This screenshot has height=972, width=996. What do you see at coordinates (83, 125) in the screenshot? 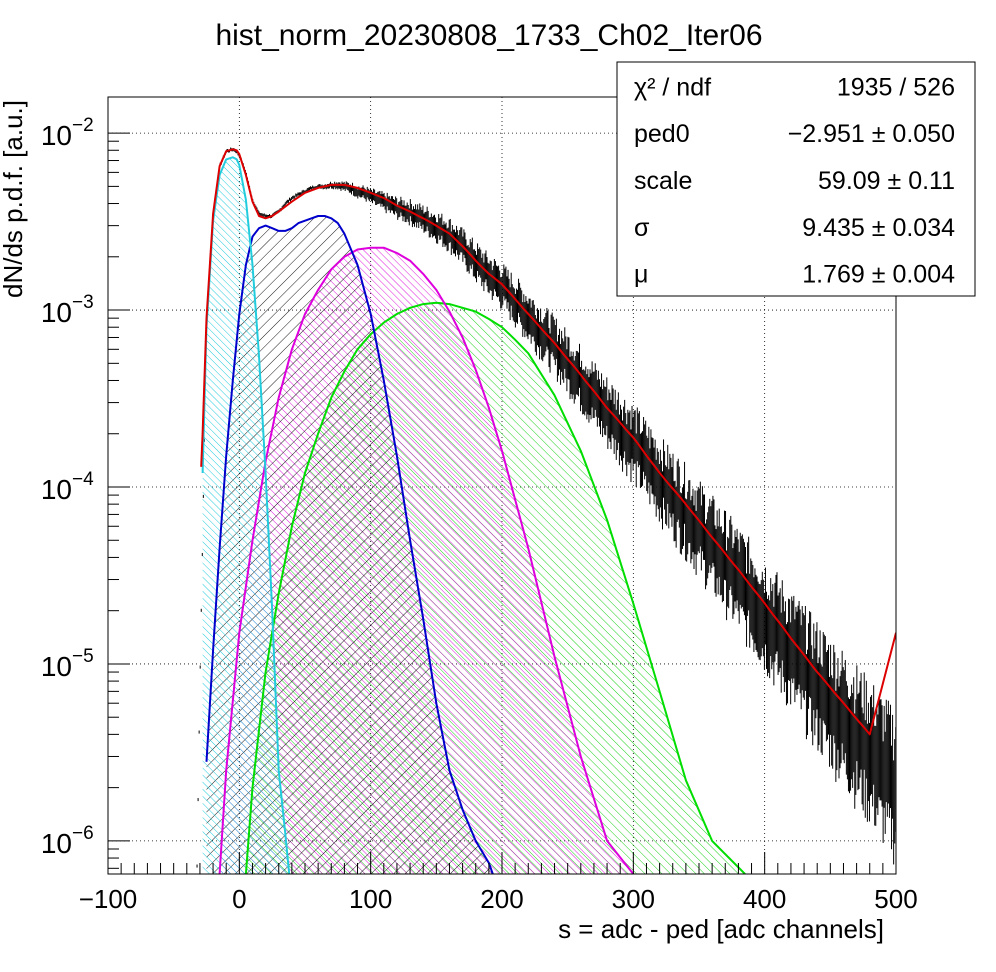
I see `y-tick-exponent: −2` at bounding box center [83, 125].